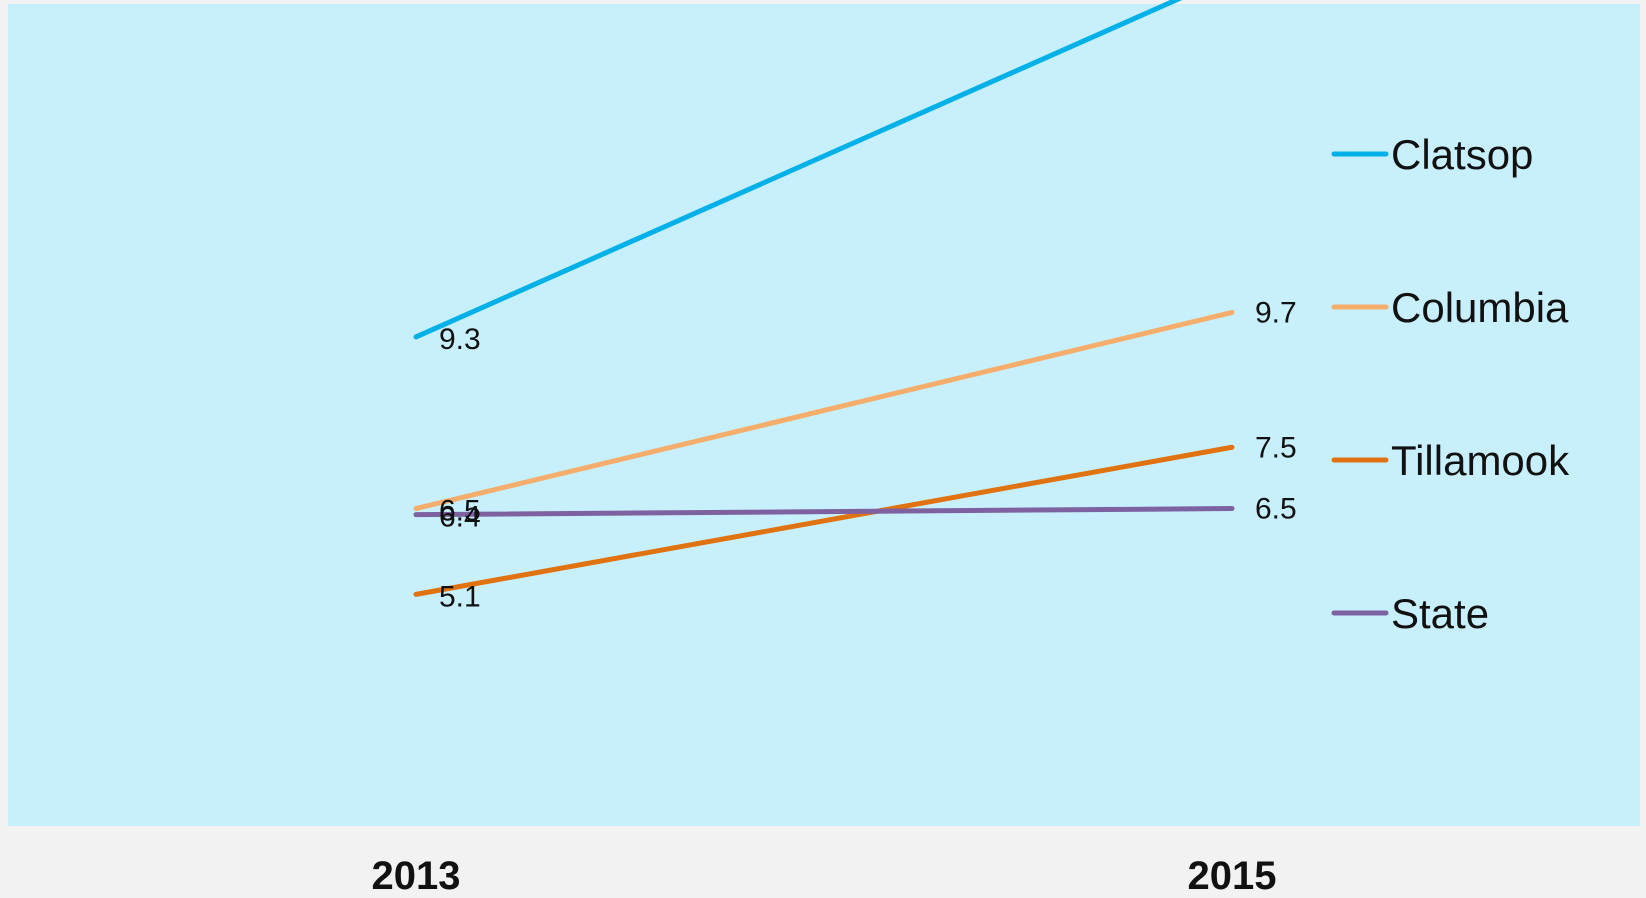  What do you see at coordinates (1440, 613) in the screenshot?
I see `legend-label-state: State` at bounding box center [1440, 613].